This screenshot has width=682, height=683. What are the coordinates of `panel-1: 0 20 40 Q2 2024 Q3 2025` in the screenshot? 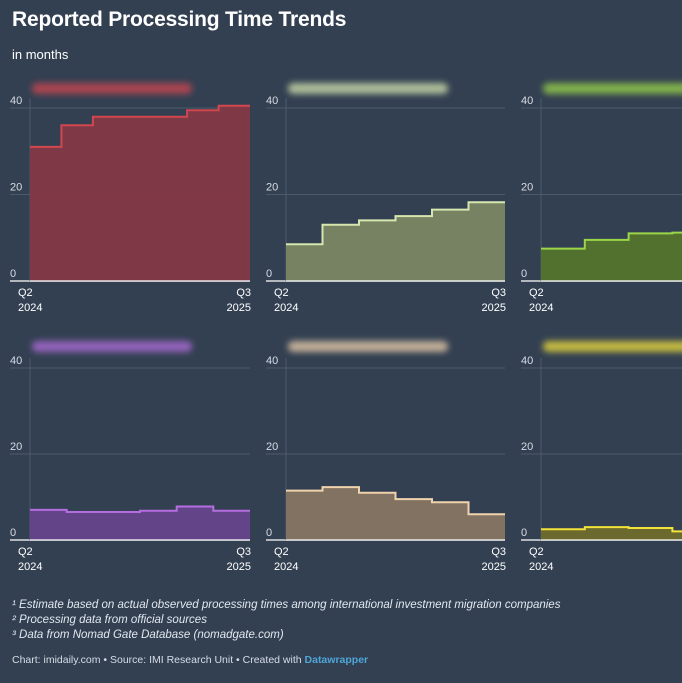 It's located at (130, 198).